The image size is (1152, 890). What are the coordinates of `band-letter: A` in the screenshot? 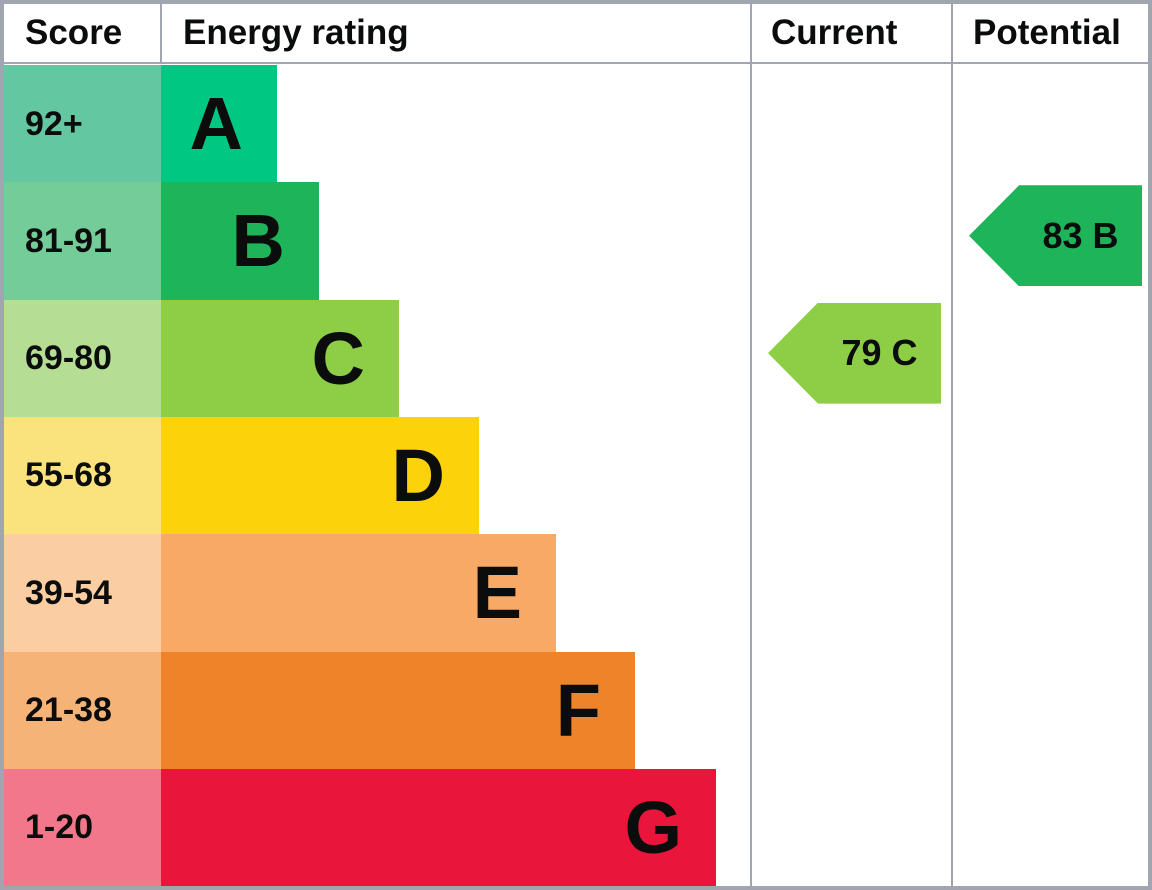 It's located at (216, 123).